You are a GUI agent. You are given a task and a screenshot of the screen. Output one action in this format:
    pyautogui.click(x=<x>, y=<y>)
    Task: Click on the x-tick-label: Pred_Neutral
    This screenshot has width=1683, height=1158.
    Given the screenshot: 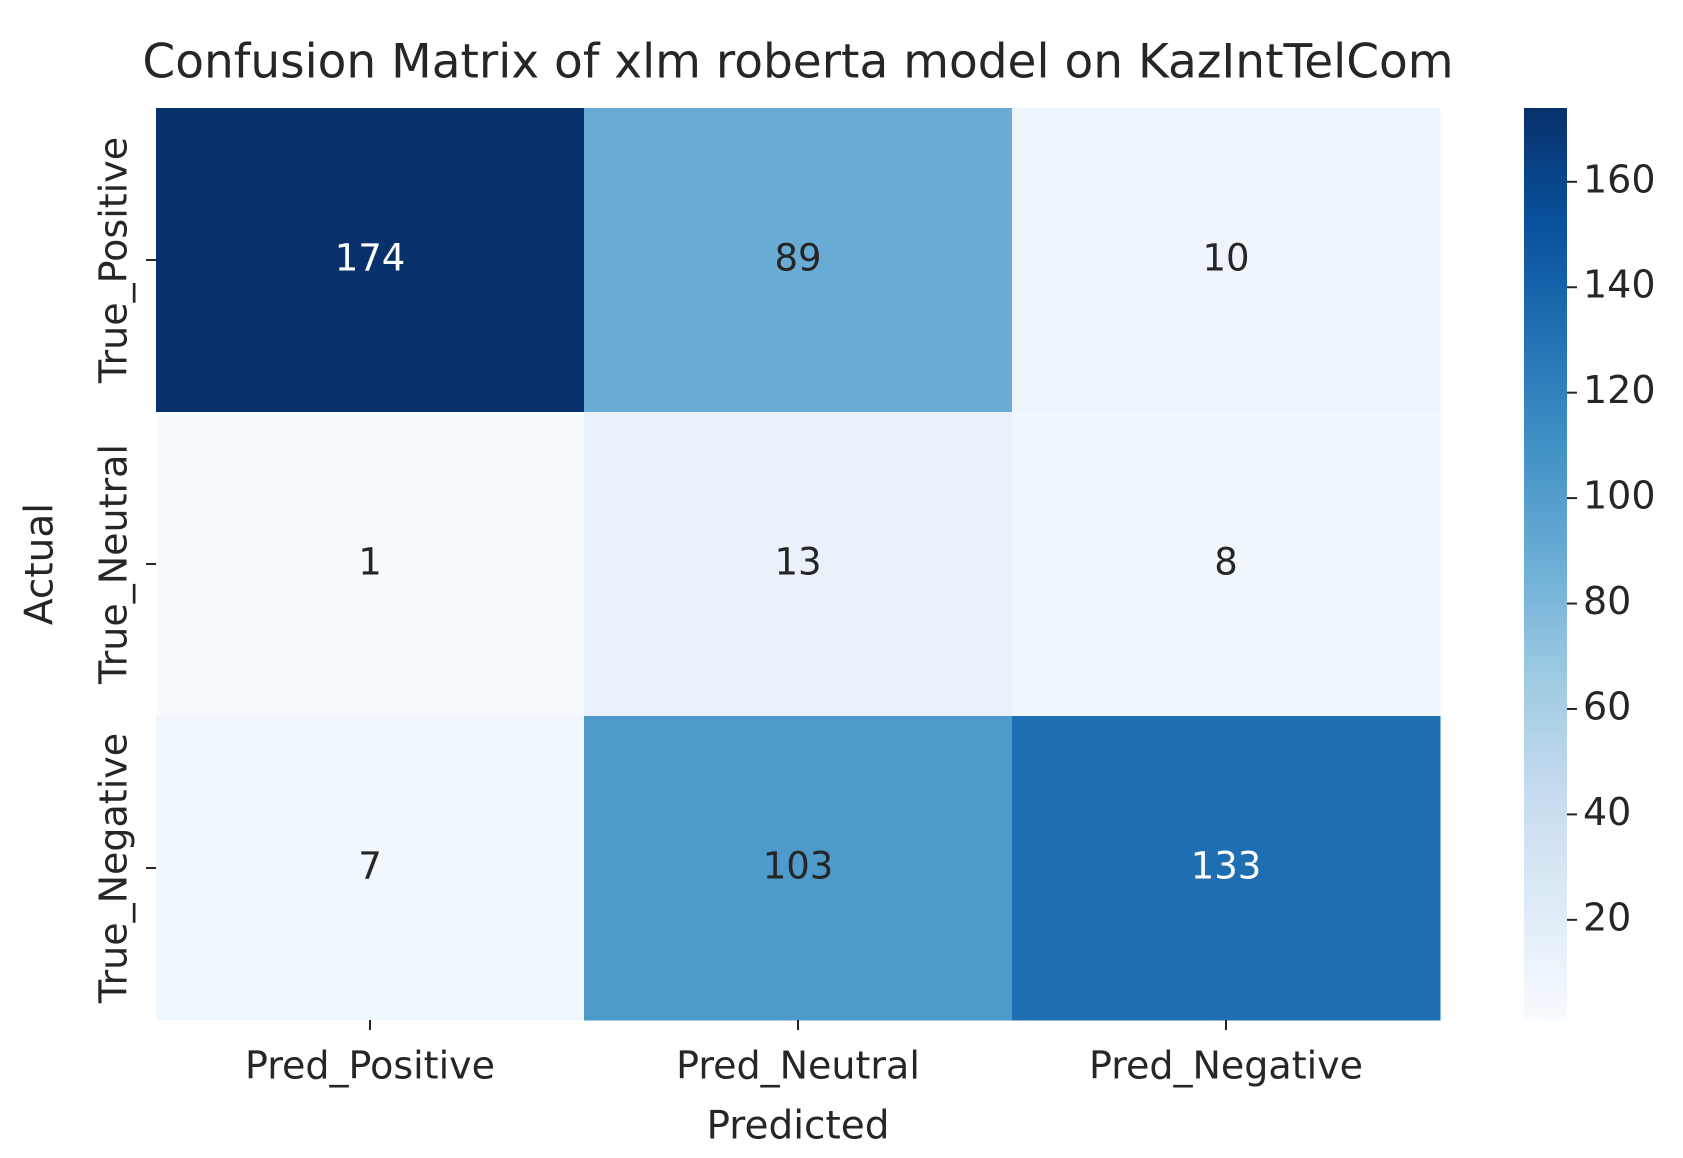 What is the action you would take?
    pyautogui.click(x=798, y=1066)
    